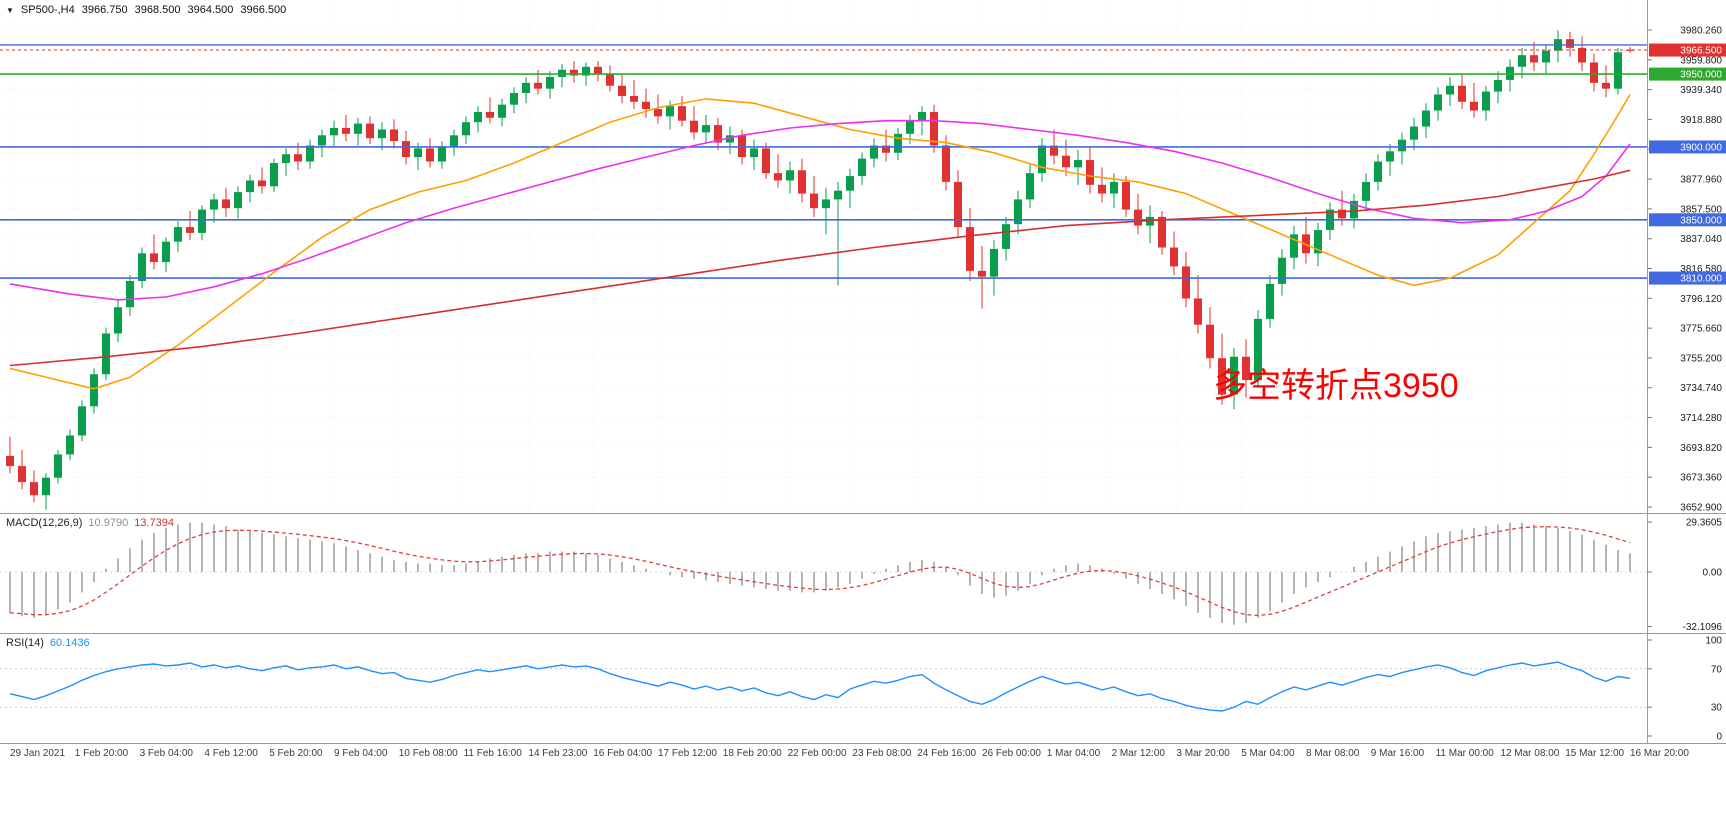 This screenshot has height=840, width=1726. Describe the element at coordinates (1659, 753) in the screenshot. I see `time-label: 16 Mar 20:00` at that location.